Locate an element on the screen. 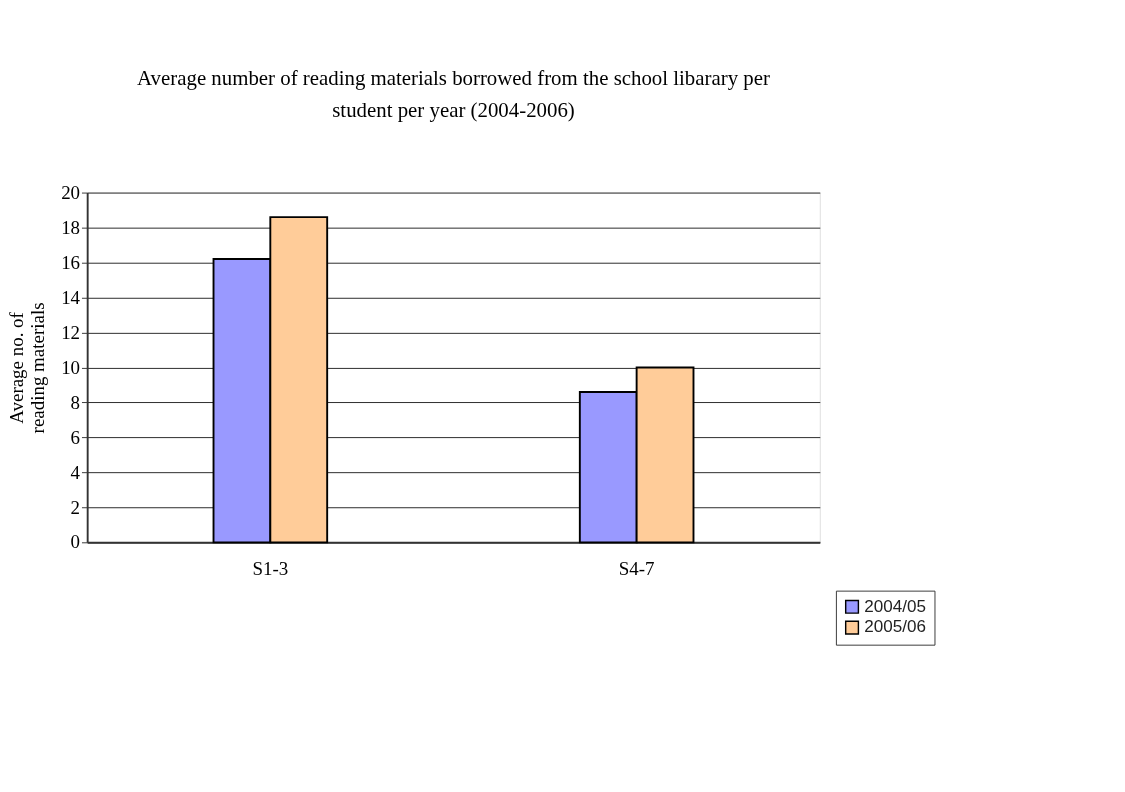 This screenshot has height=792, width=1125. x-tick-label: S4-7 is located at coordinates (636, 569).